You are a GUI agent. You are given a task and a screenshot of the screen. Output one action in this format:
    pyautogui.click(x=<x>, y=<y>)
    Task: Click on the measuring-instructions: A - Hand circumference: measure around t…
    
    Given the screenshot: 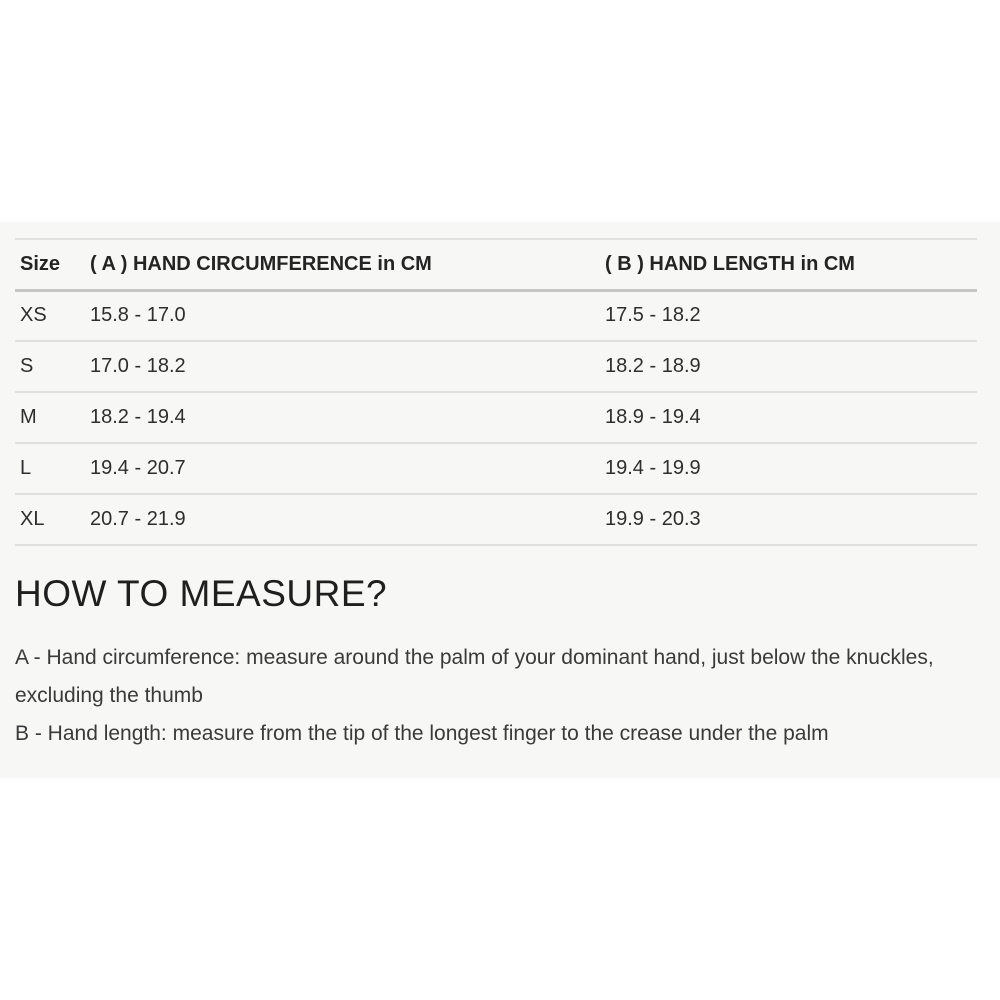 What is the action you would take?
    pyautogui.click(x=495, y=696)
    